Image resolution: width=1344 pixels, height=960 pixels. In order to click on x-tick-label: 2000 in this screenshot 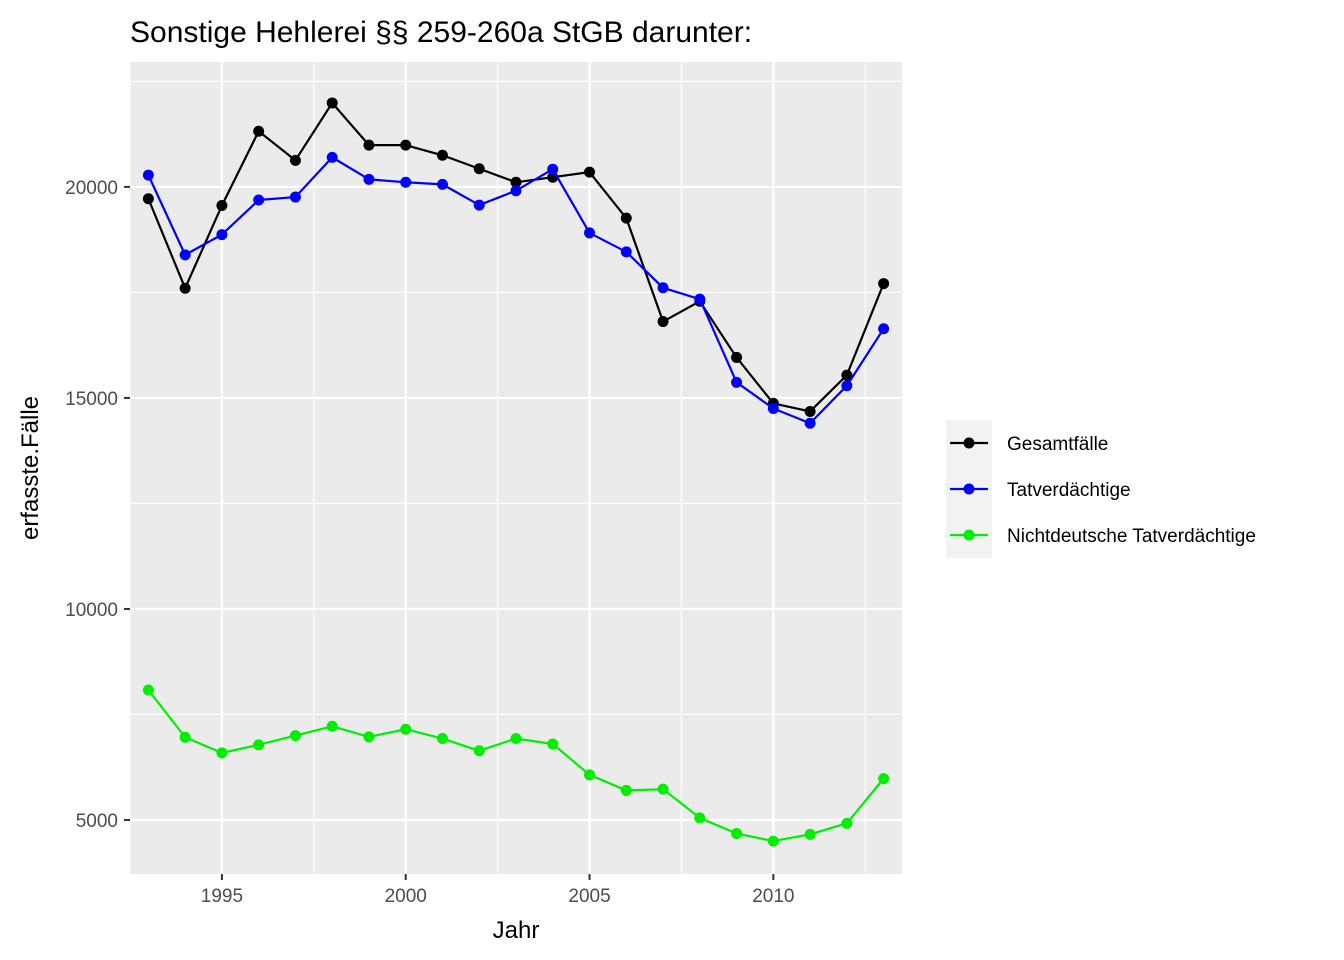, I will do `click(406, 896)`.